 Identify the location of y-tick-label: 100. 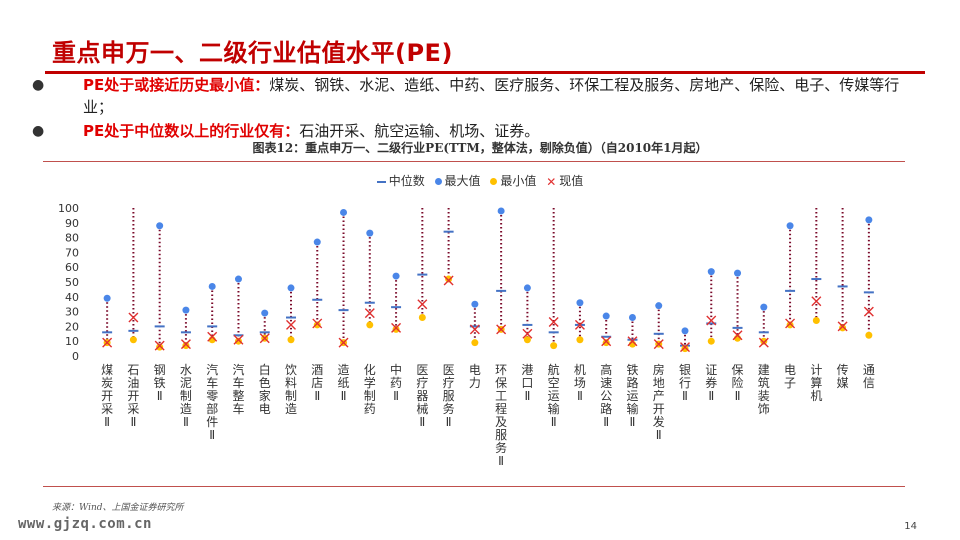
(68, 208).